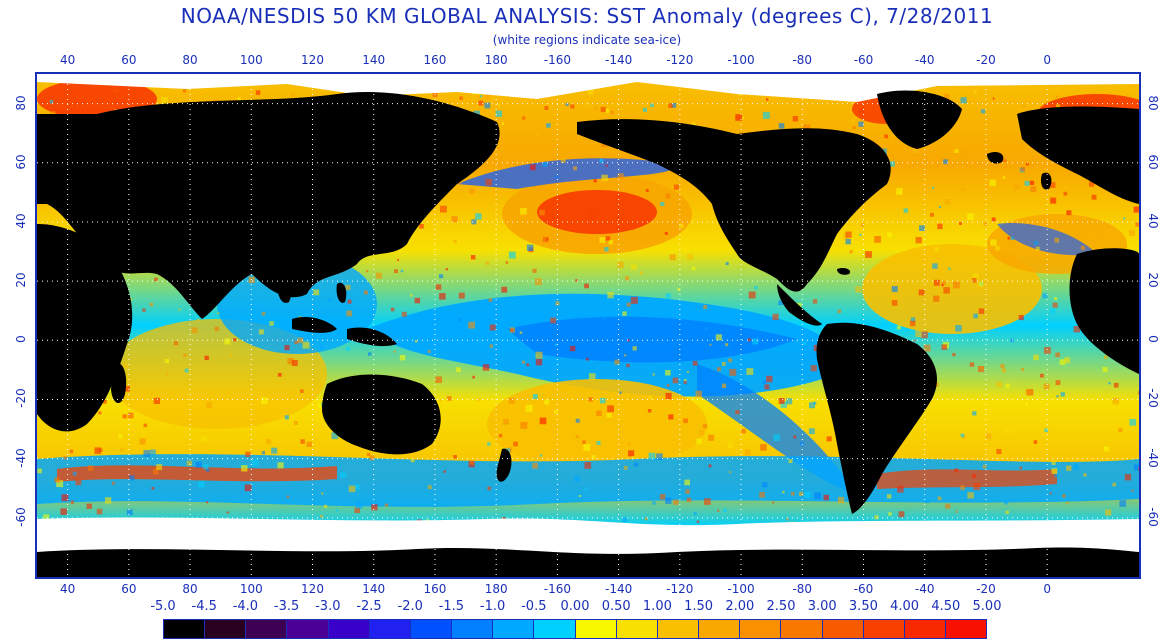  What do you see at coordinates (986, 589) in the screenshot?
I see `longitude-tick-label: -20` at bounding box center [986, 589].